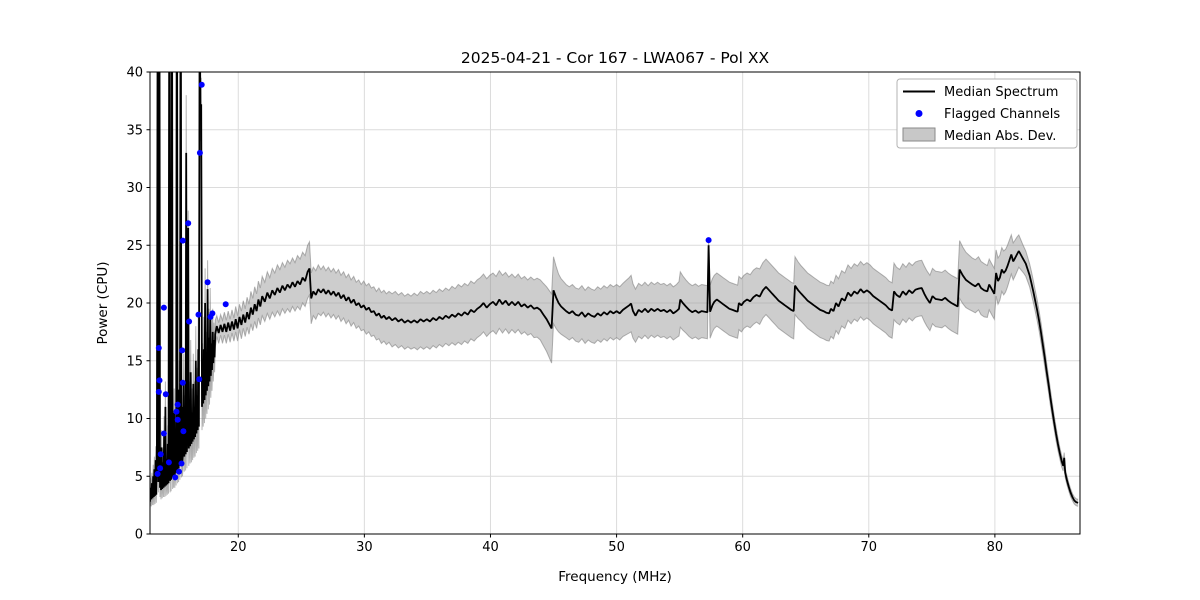 Image resolution: width=1200 pixels, height=600 pixels. Describe the element at coordinates (1002, 114) in the screenshot. I see `legend-label-flagged-channels: Flagged Channels` at that location.